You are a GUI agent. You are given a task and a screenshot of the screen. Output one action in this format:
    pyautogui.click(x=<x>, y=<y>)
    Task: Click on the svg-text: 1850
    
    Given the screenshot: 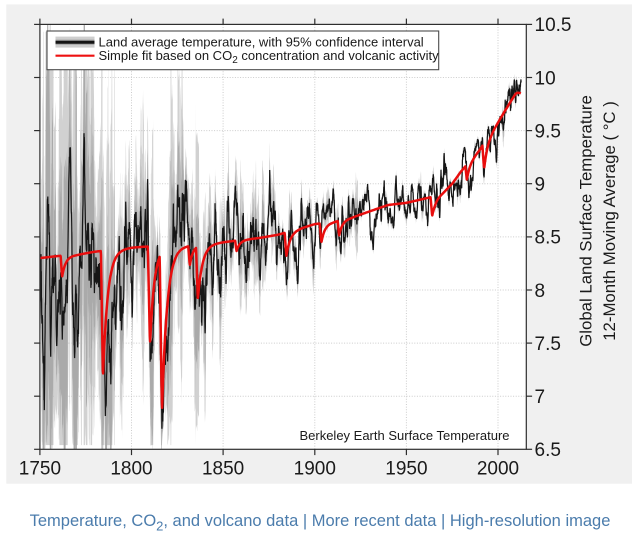 What is the action you would take?
    pyautogui.click(x=223, y=469)
    